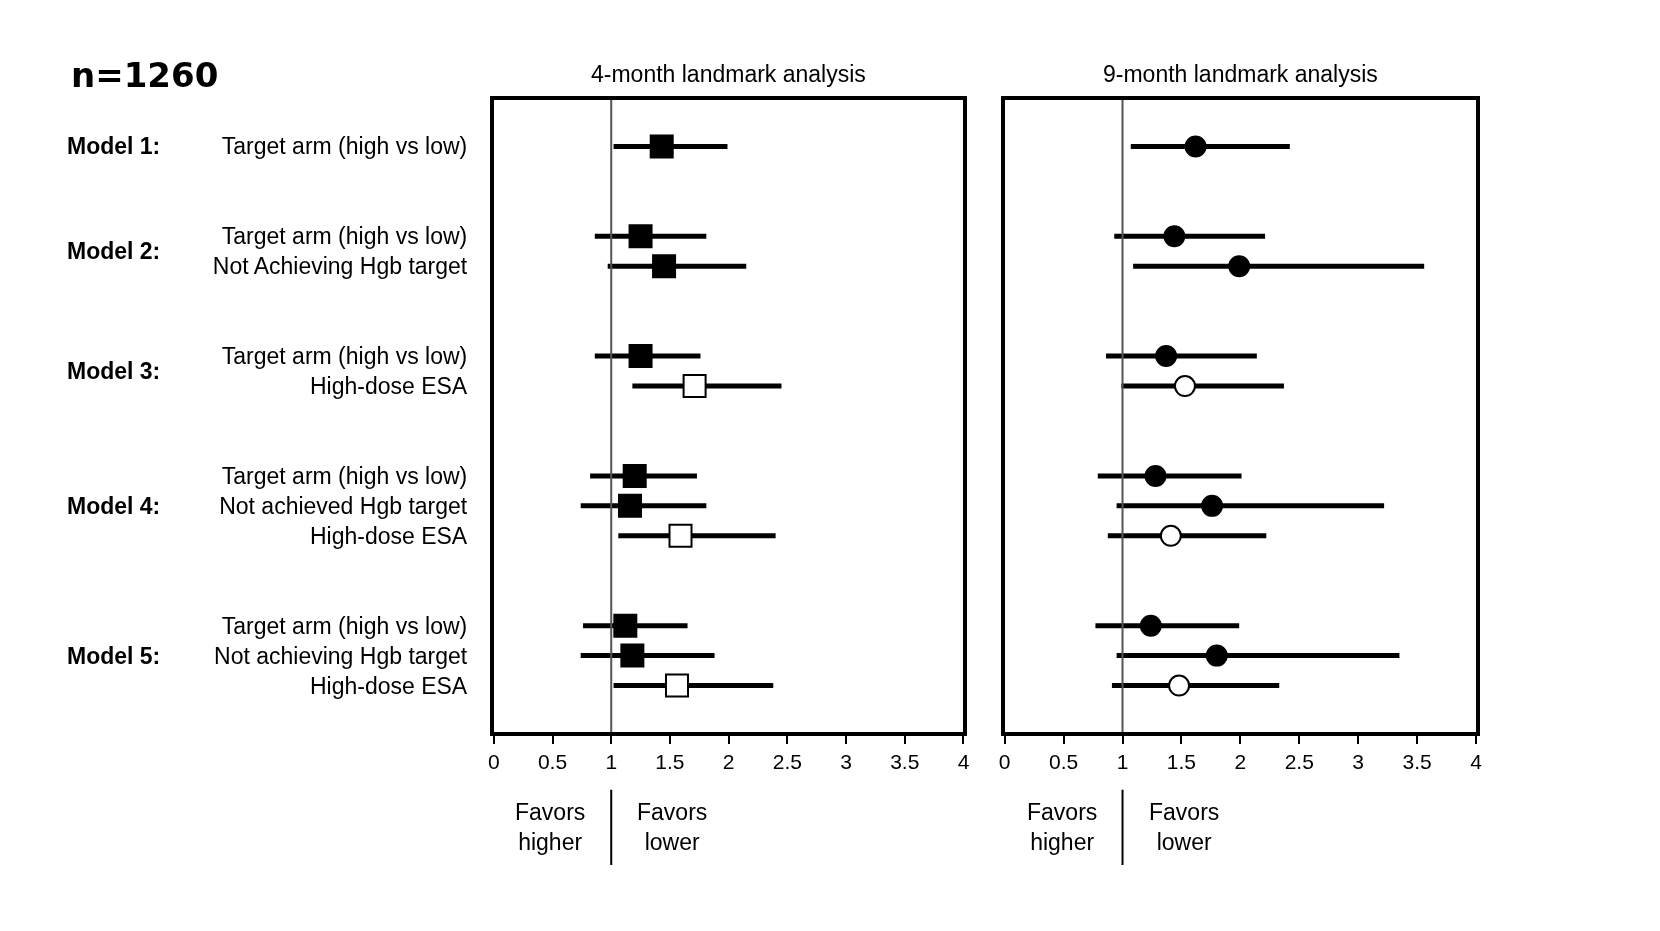 Image resolution: width=1660 pixels, height=931 pixels. What do you see at coordinates (340, 266) in the screenshot?
I see `y-tick-label: Not Achieving Hgb target` at bounding box center [340, 266].